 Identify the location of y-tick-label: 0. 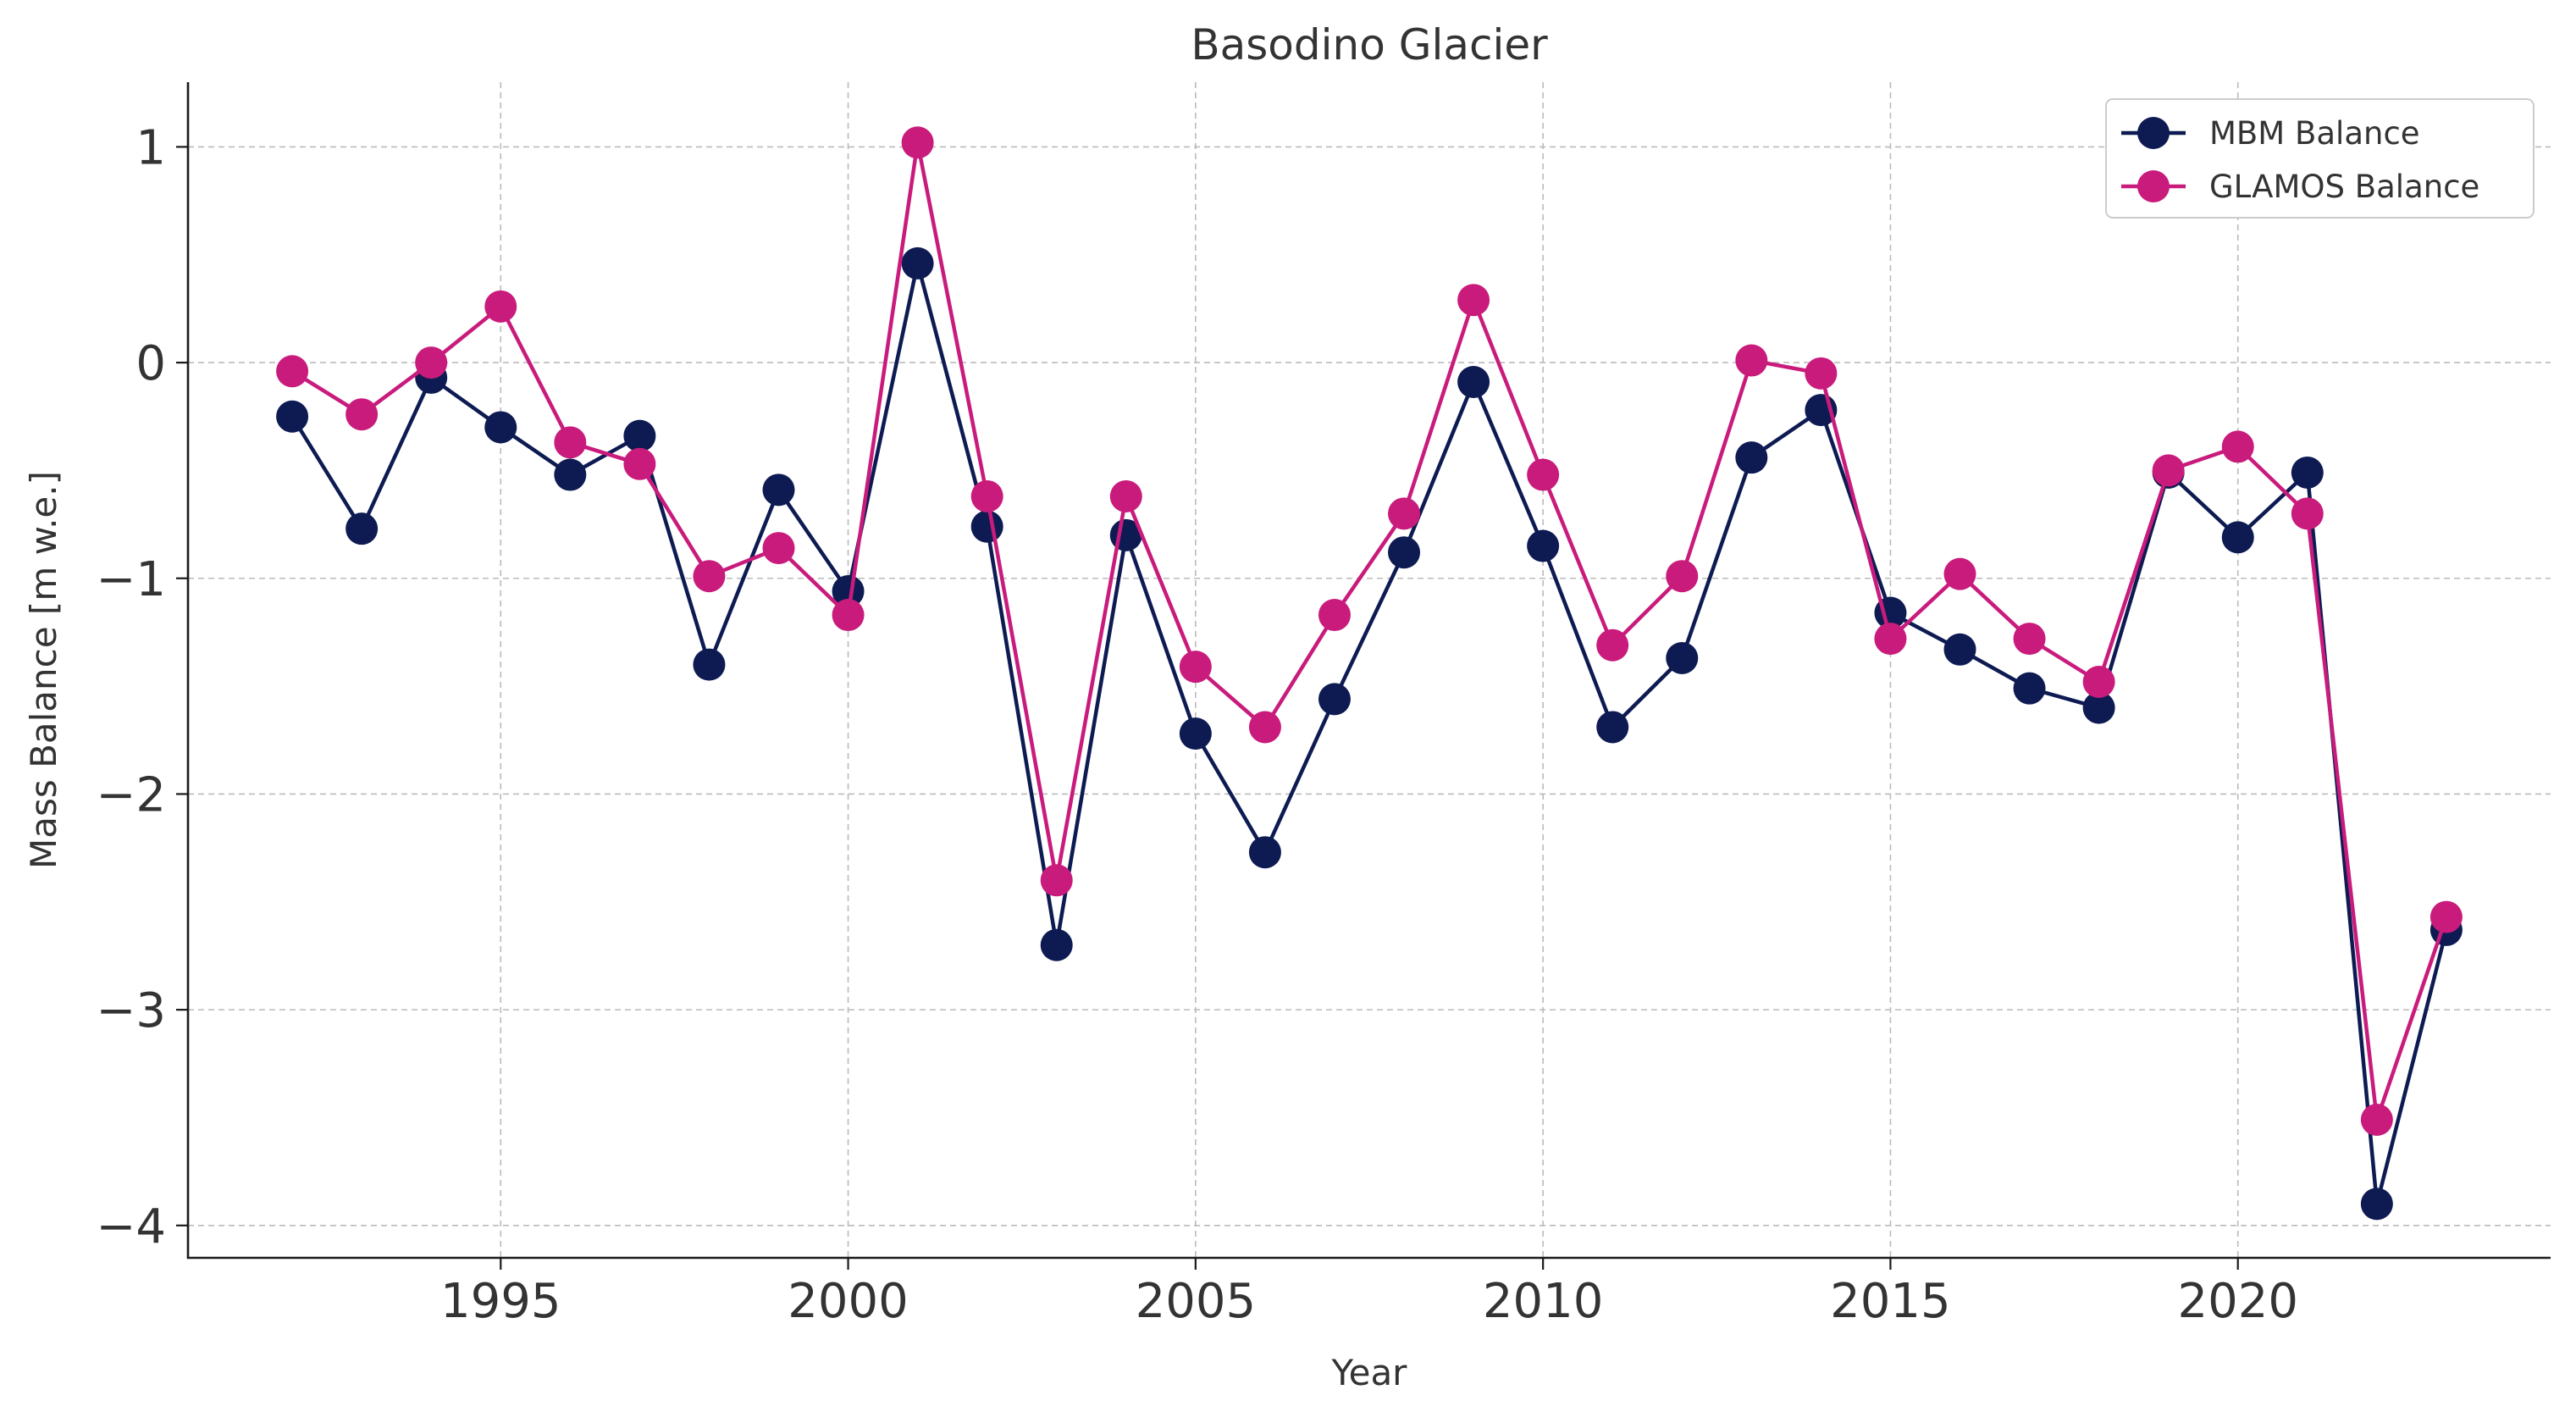
(150, 364).